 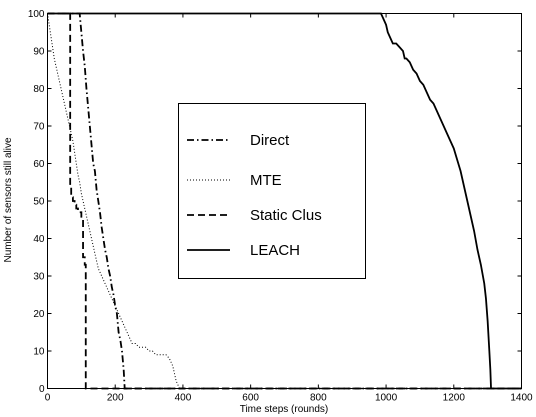 I want to click on y-tick-label: 20, so click(x=39, y=314).